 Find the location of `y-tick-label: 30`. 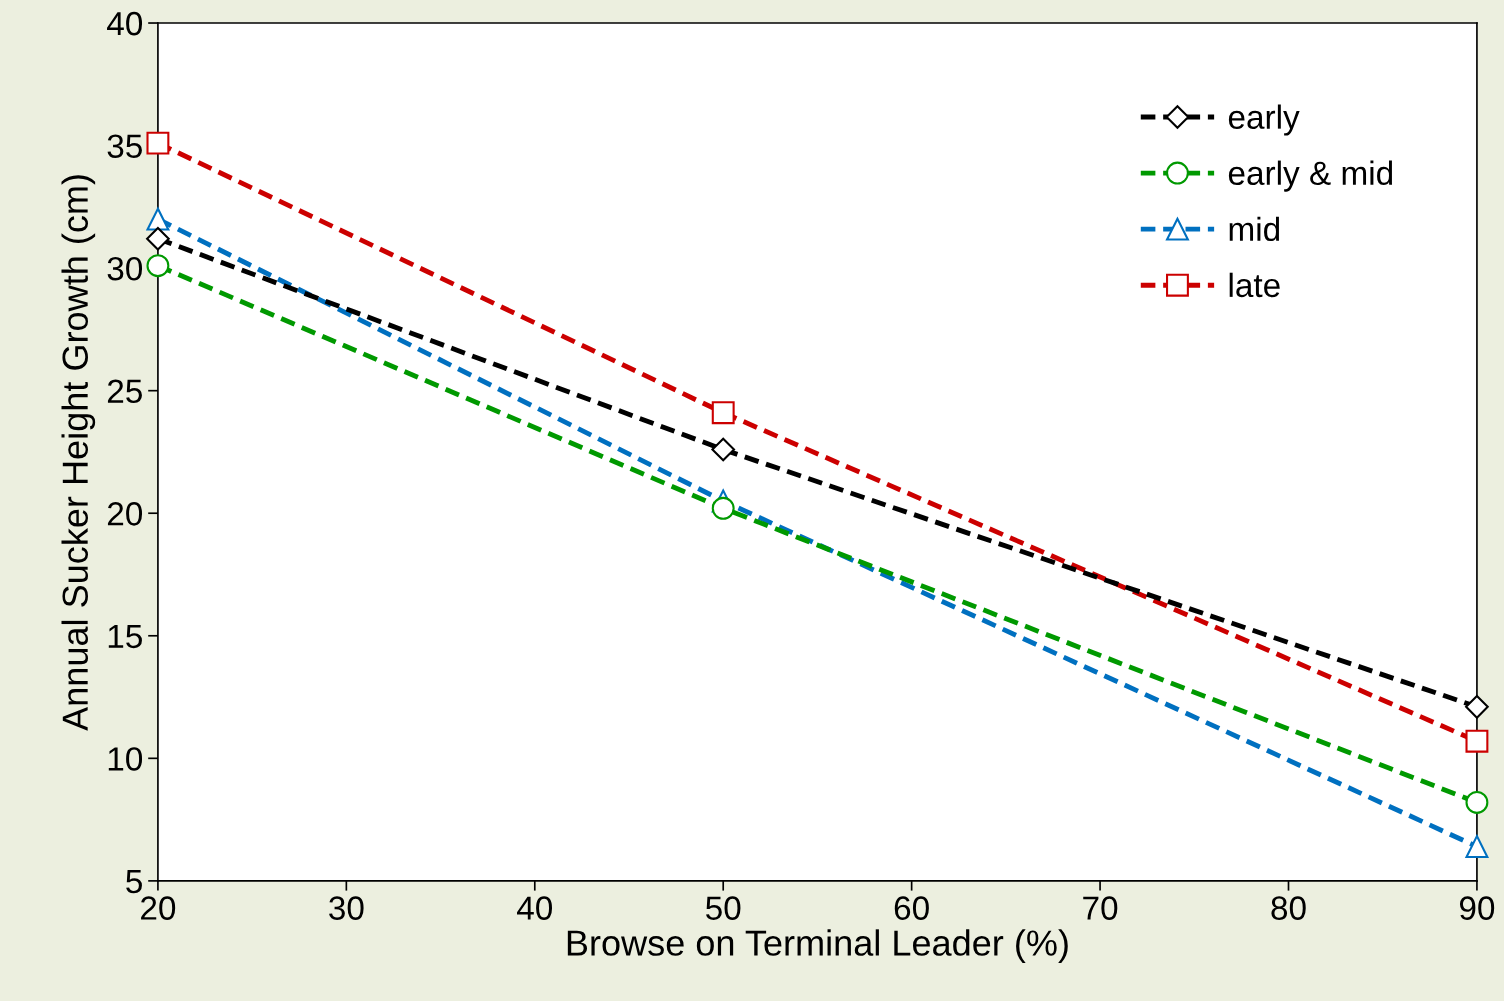

y-tick-label: 30 is located at coordinates (125, 268).